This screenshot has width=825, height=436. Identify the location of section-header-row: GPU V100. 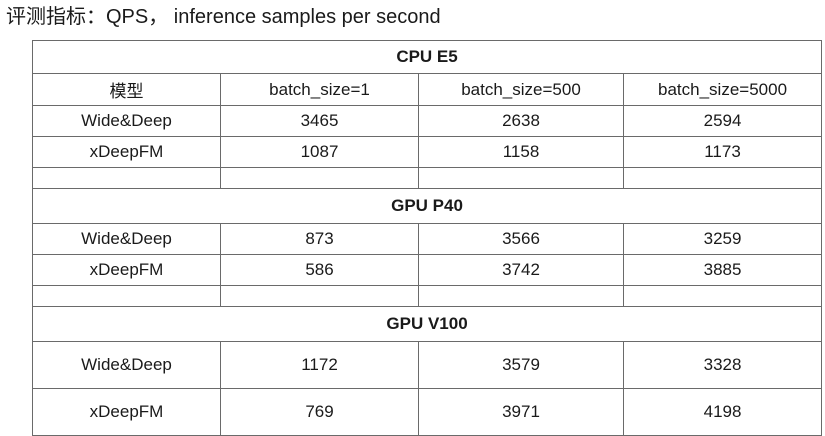
(427, 324).